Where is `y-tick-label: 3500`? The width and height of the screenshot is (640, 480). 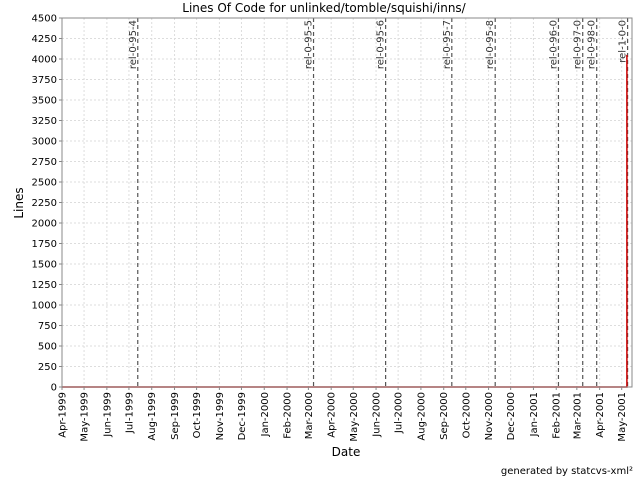 y-tick-label: 3500 is located at coordinates (44, 101).